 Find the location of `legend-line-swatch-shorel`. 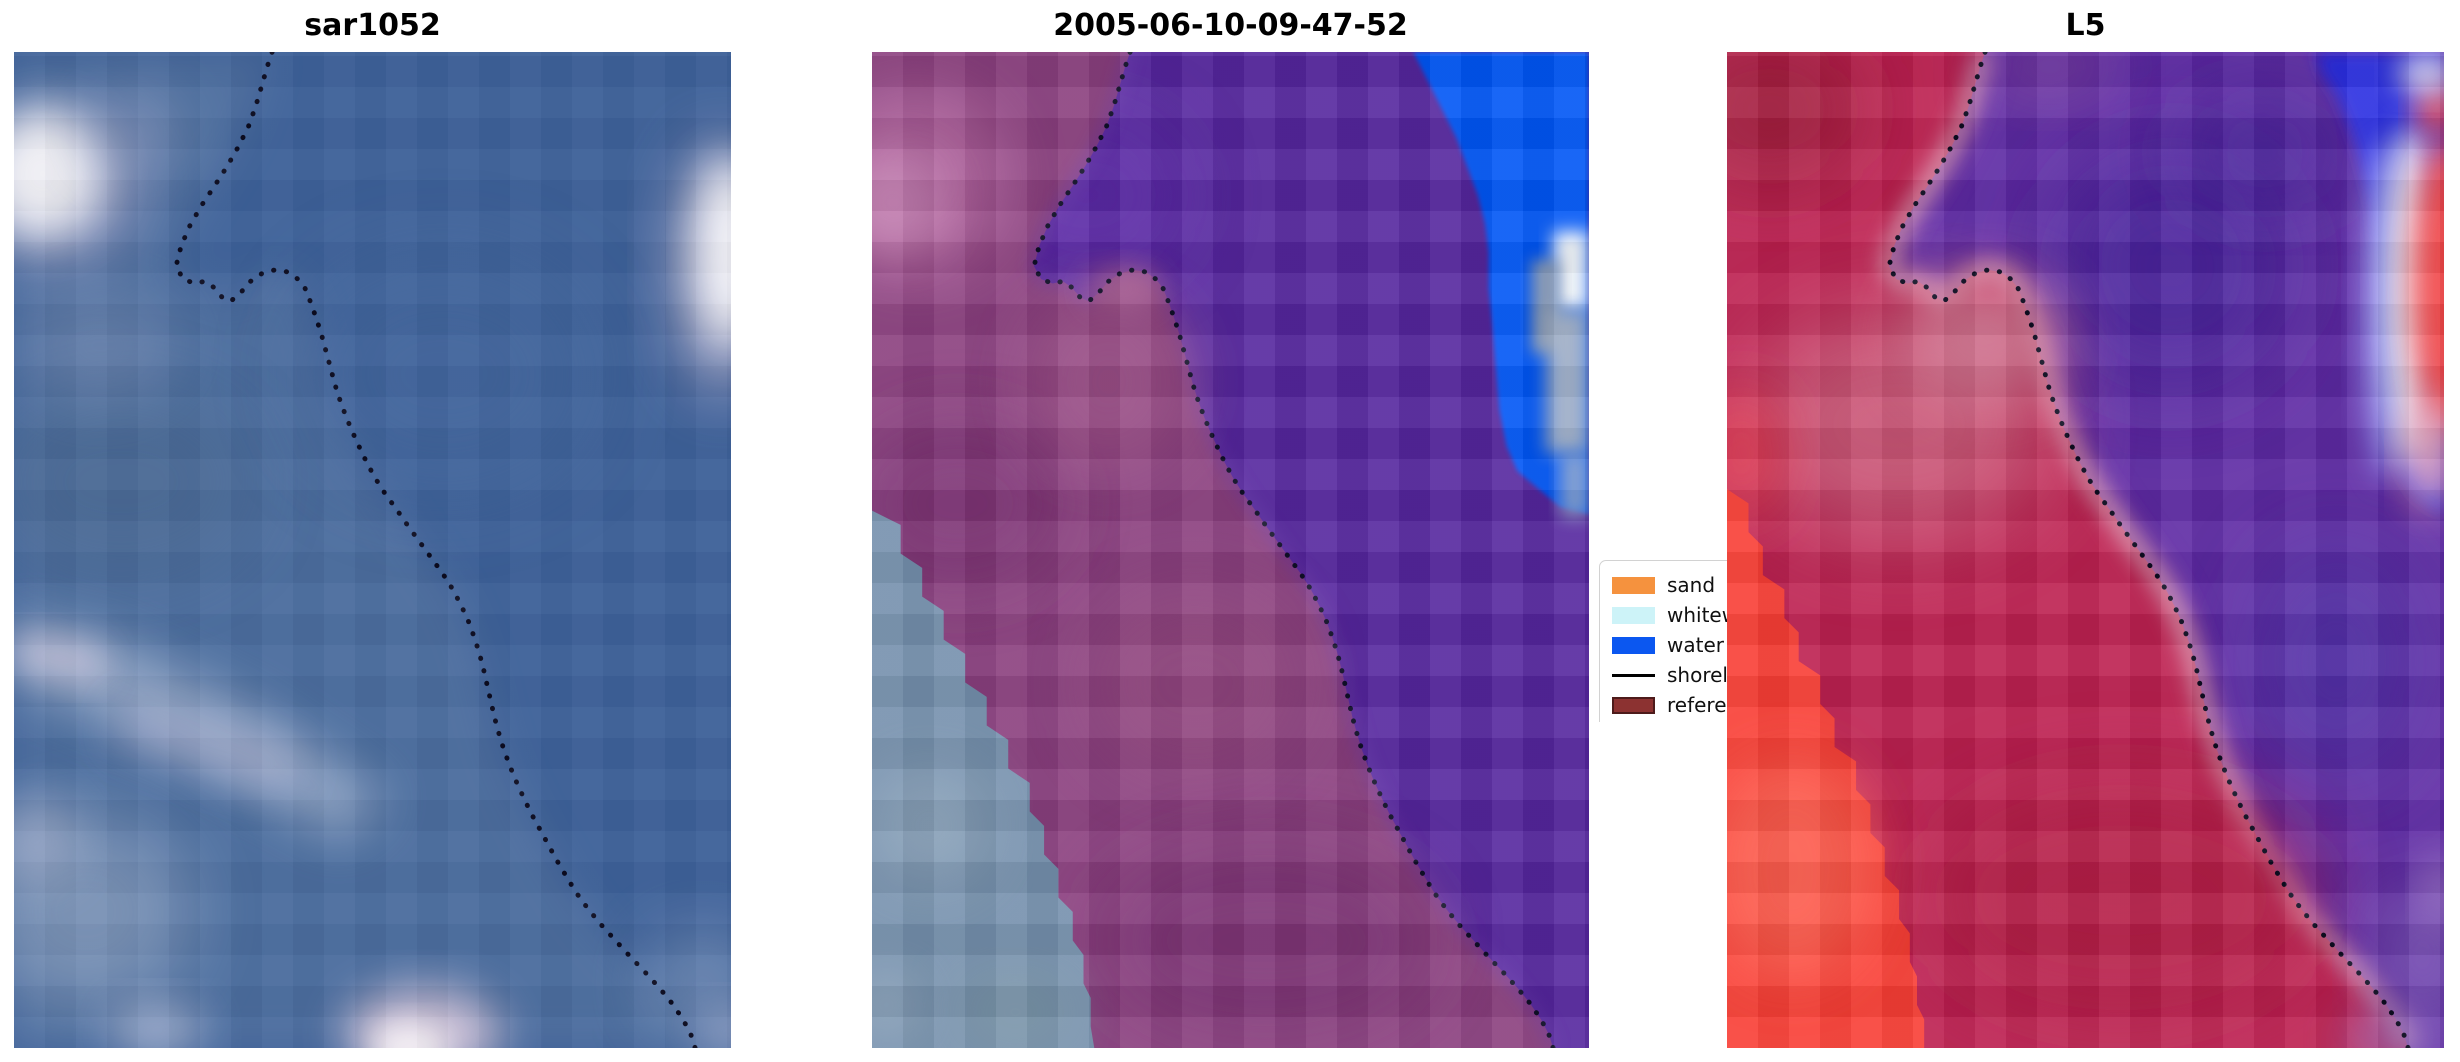

legend-line-swatch-shorel is located at coordinates (1633, 675).